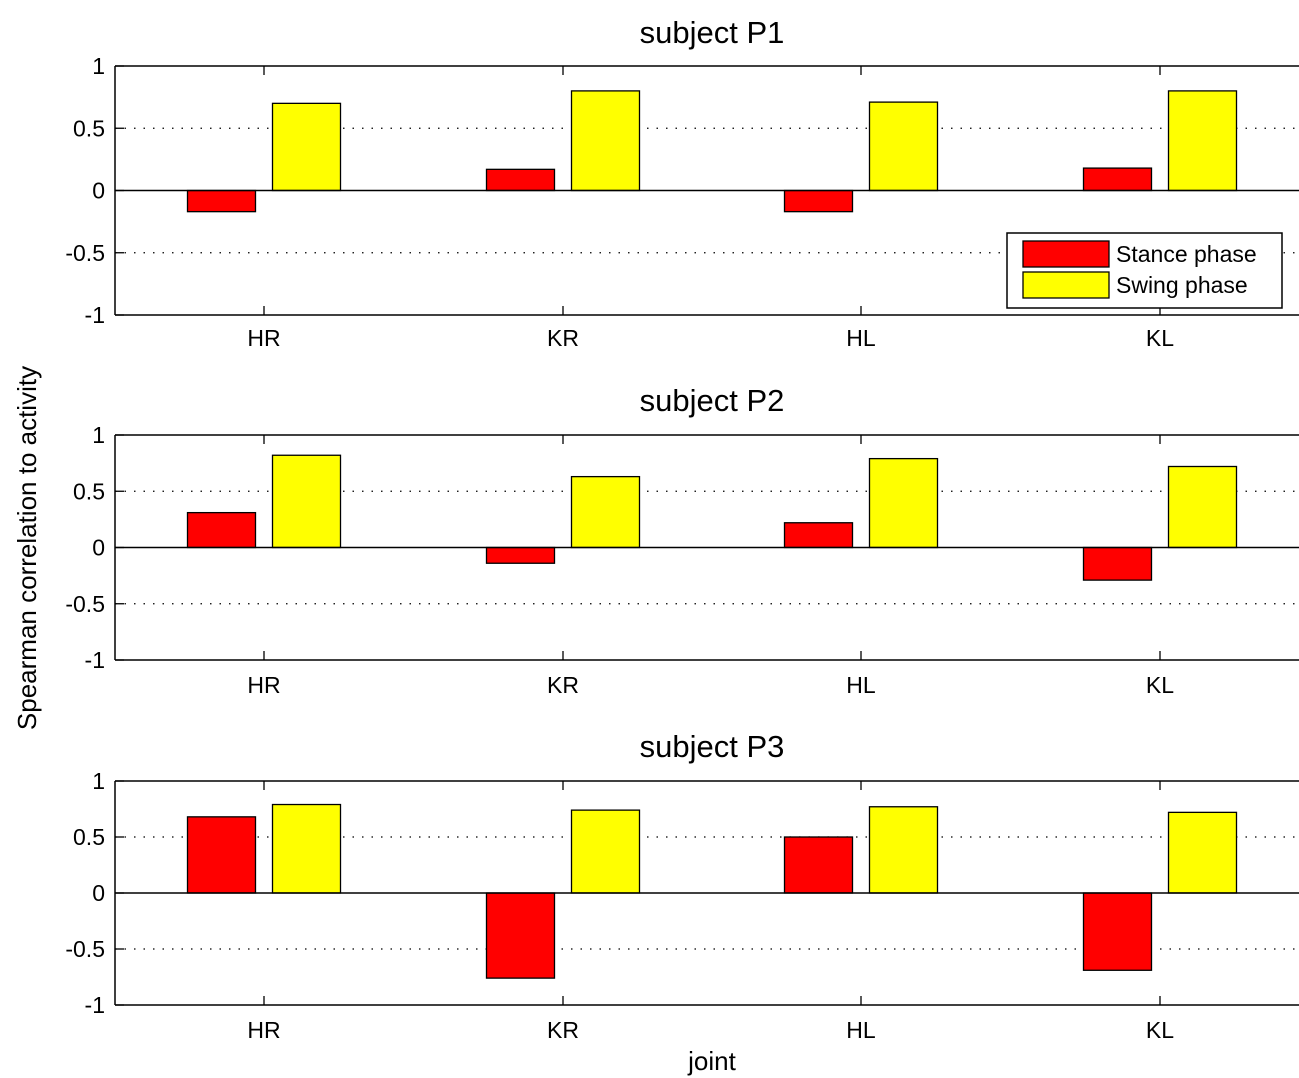  I want to click on subplot-title: subject P2, so click(712, 400).